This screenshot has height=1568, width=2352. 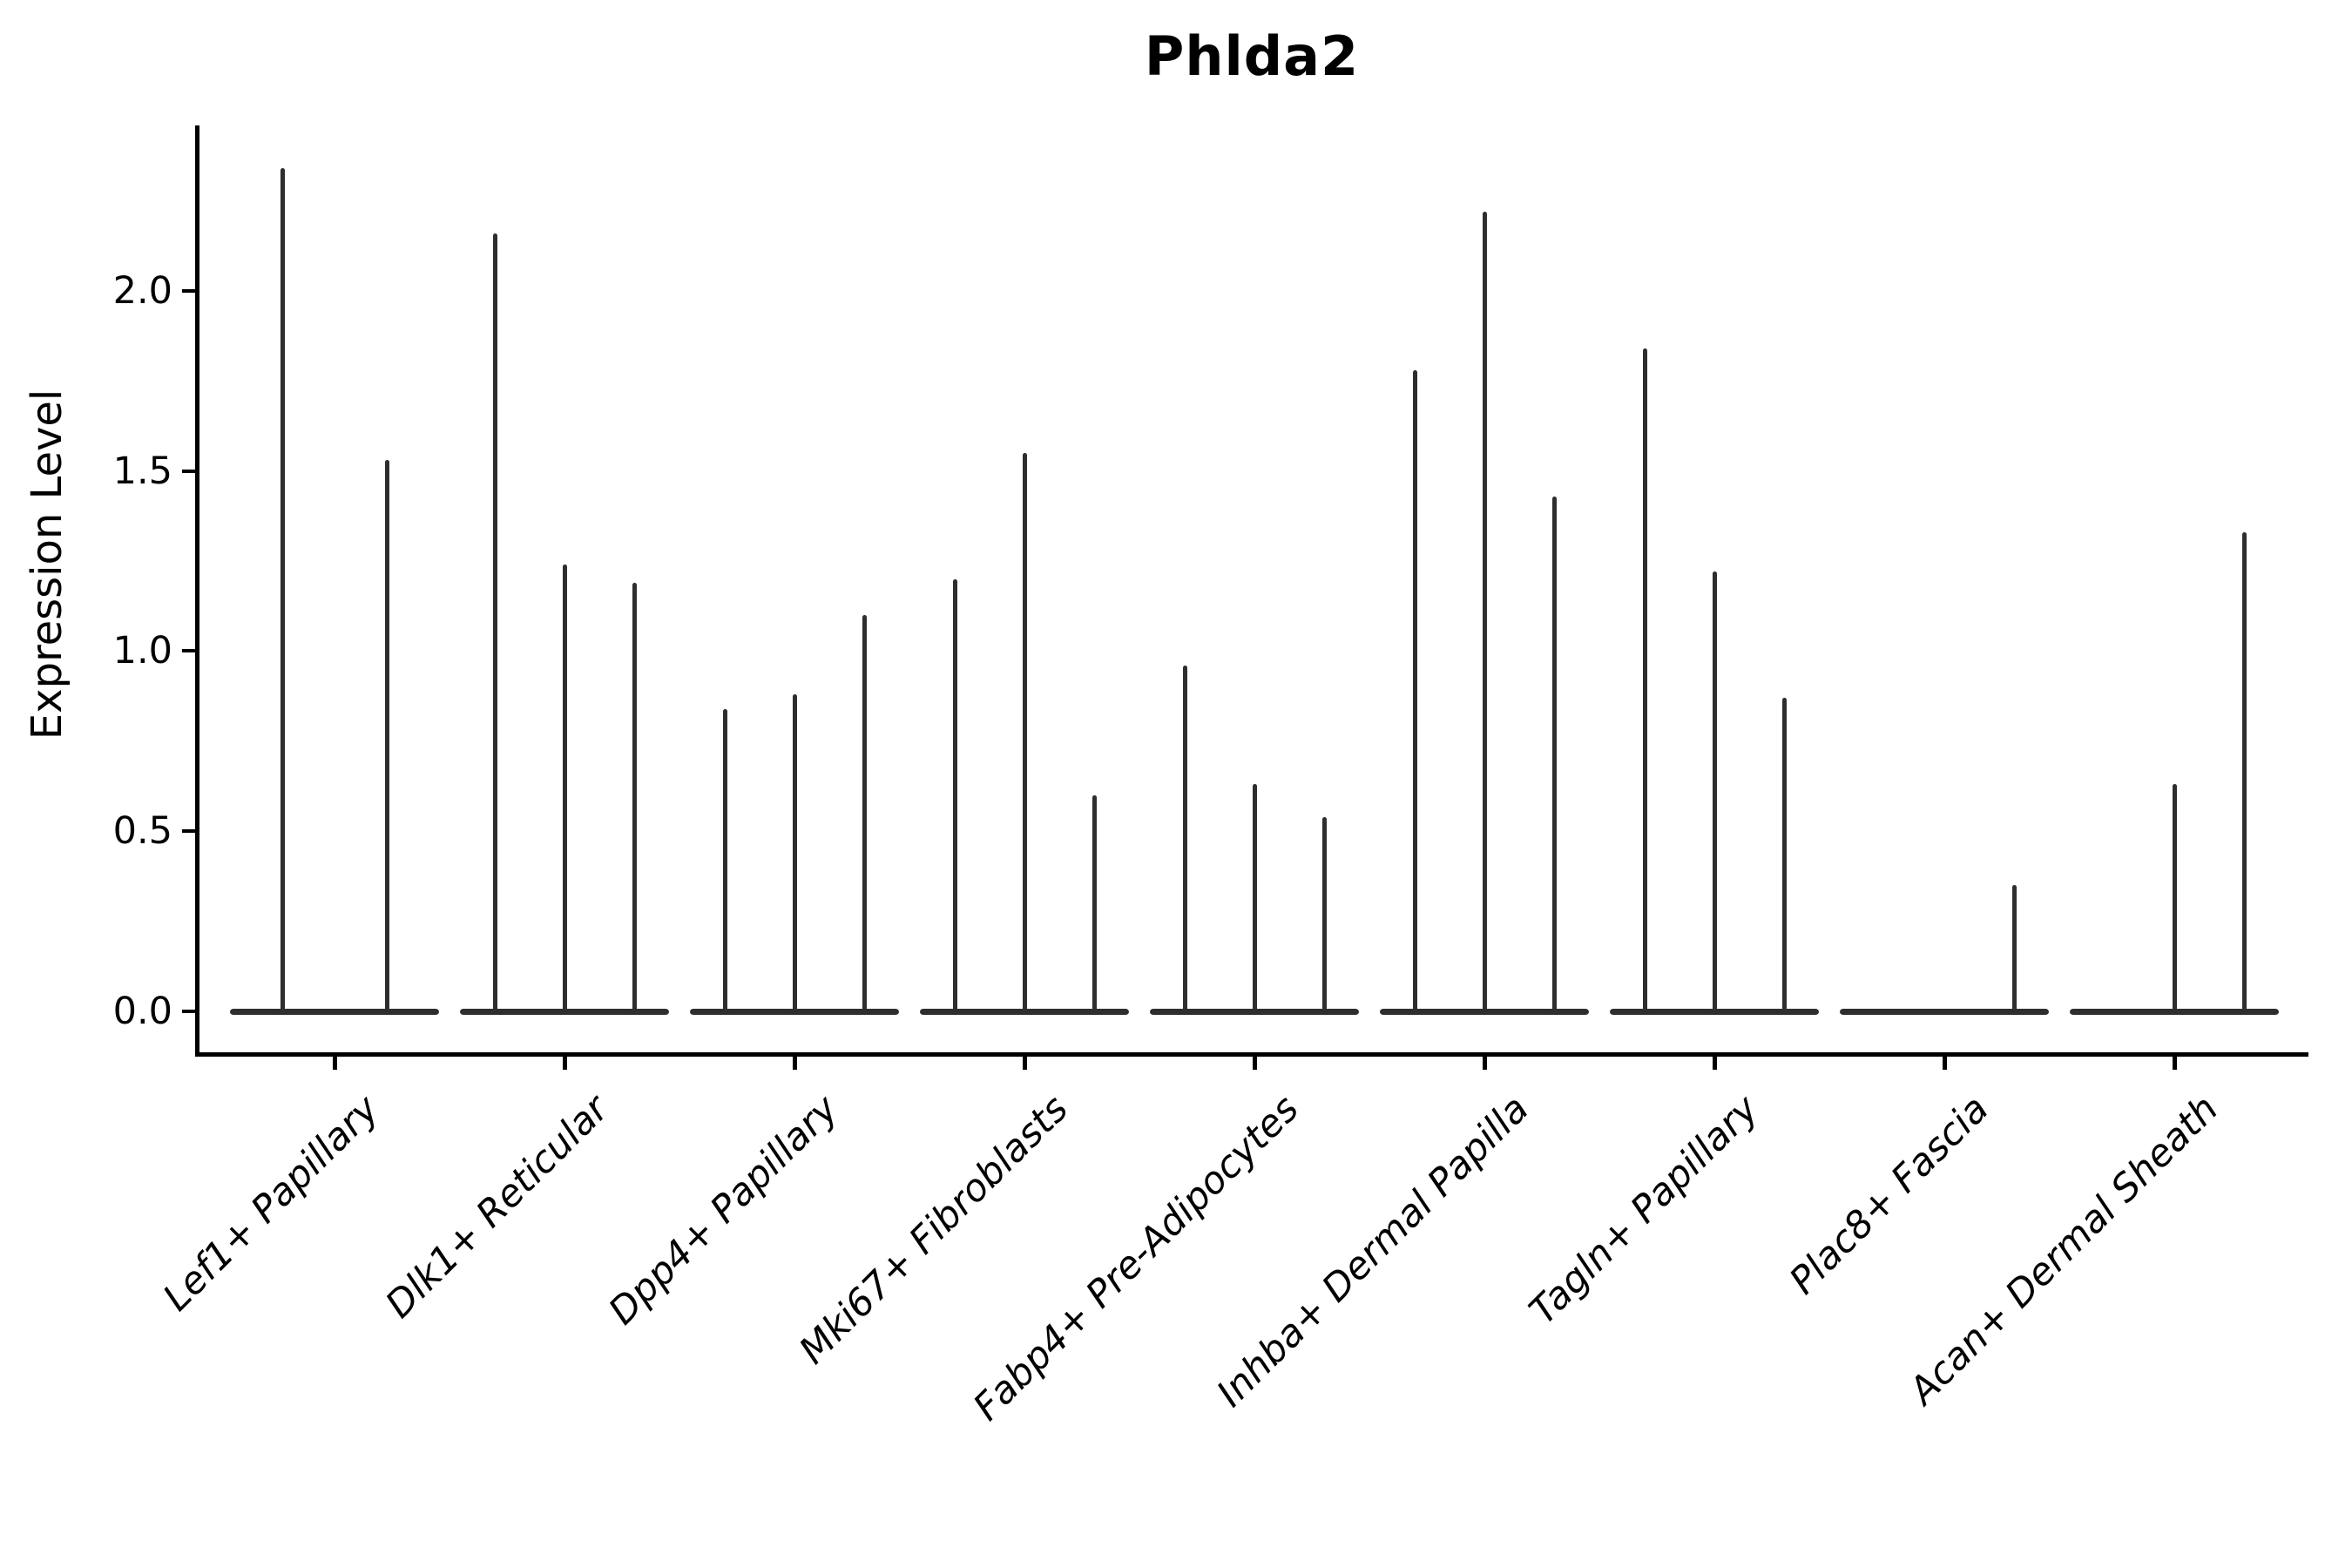 What do you see at coordinates (1251, 1054) in the screenshot?
I see `x-axis-spine` at bounding box center [1251, 1054].